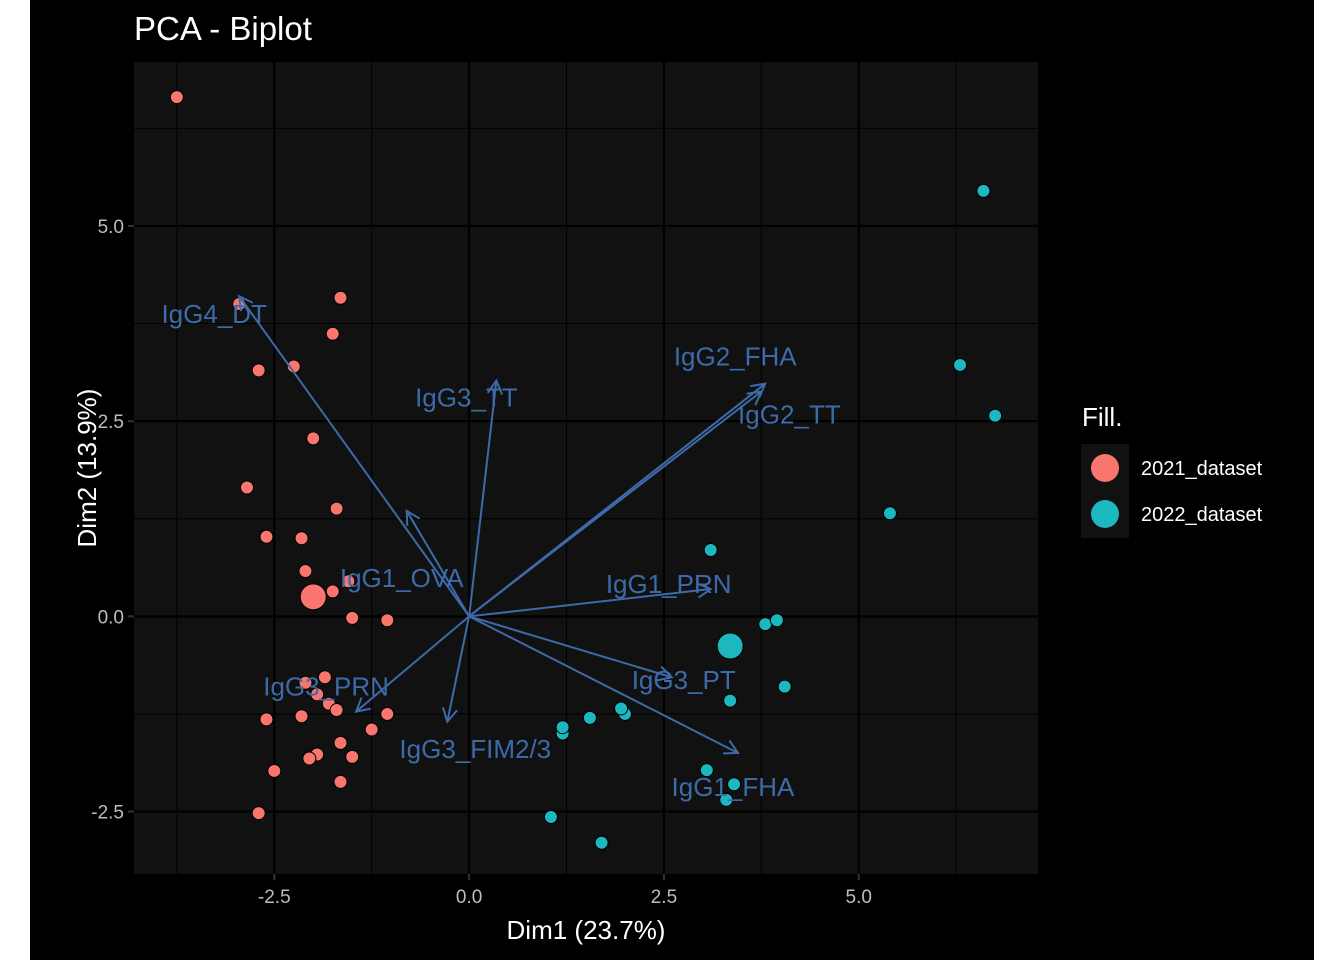  Describe the element at coordinates (704, 590) in the screenshot. I see `arrowhead-IgG1_PRN` at that location.